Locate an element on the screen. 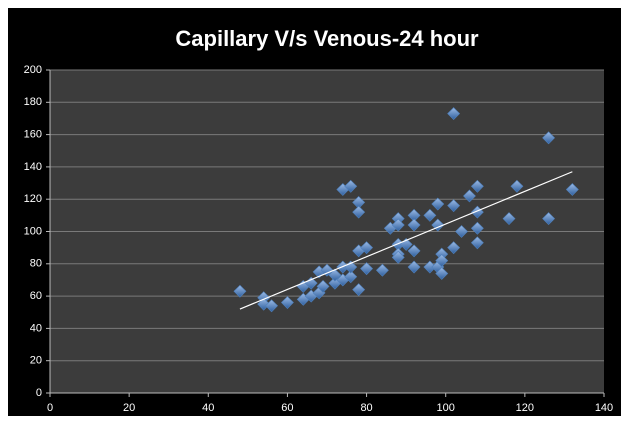  y-tick-label: 120 is located at coordinates (33, 199).